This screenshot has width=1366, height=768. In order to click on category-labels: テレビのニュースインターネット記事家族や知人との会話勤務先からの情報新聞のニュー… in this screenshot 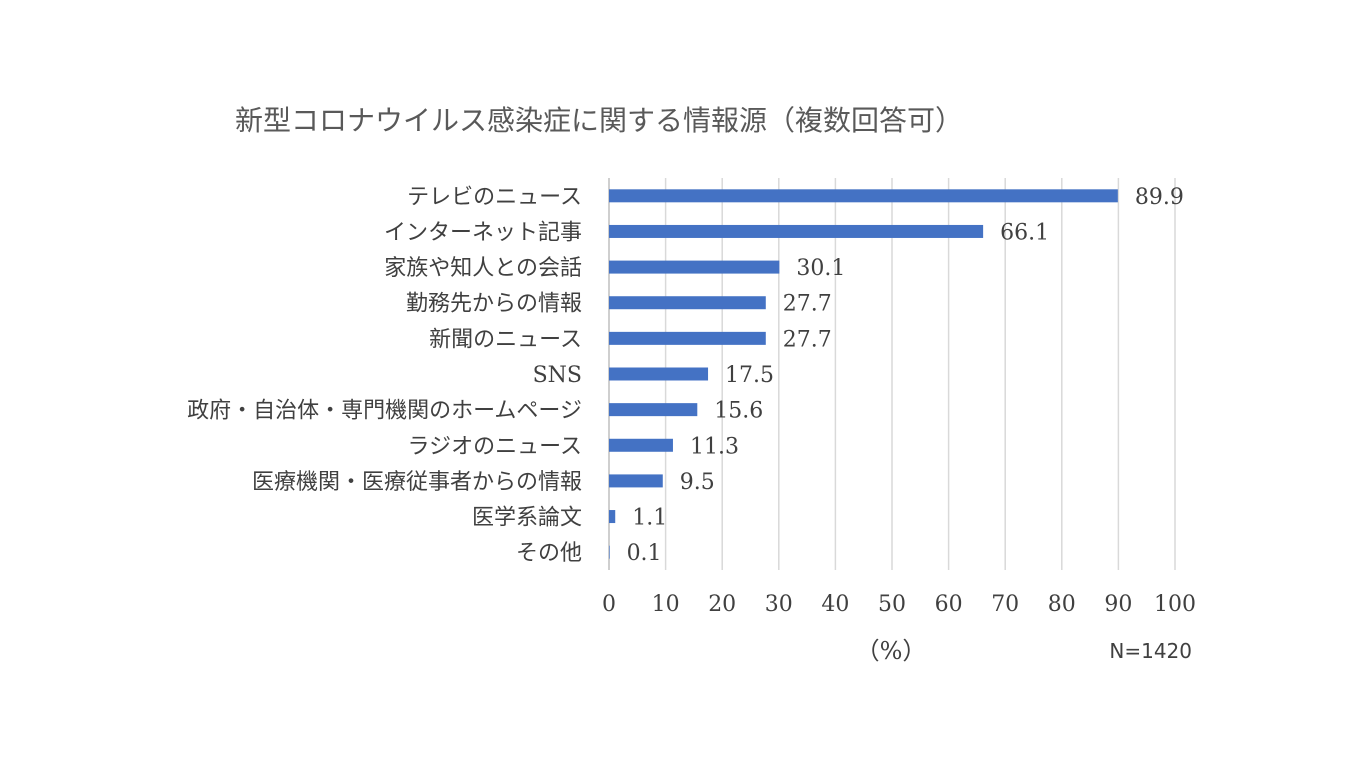, I will do `click(384, 375)`.